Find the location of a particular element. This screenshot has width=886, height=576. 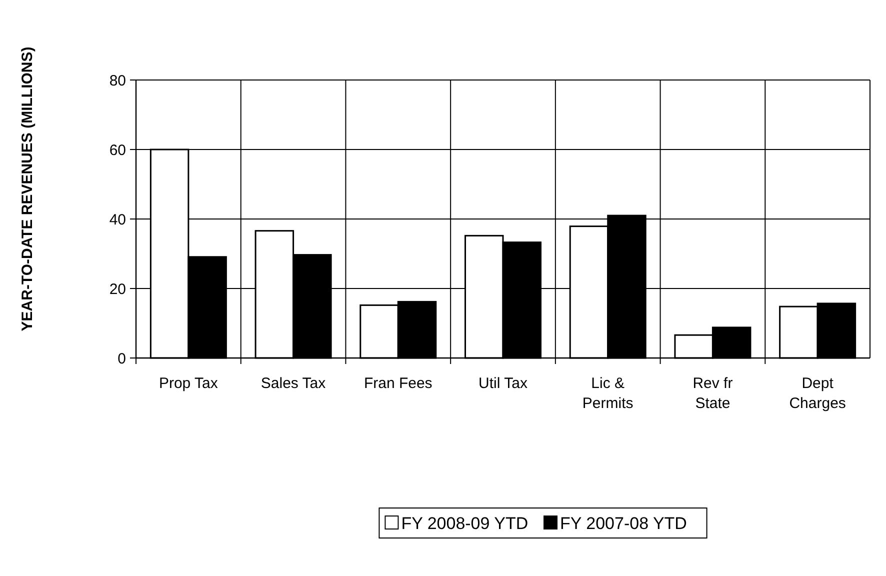

x-tick-label: Lic & Permits is located at coordinates (608, 393).